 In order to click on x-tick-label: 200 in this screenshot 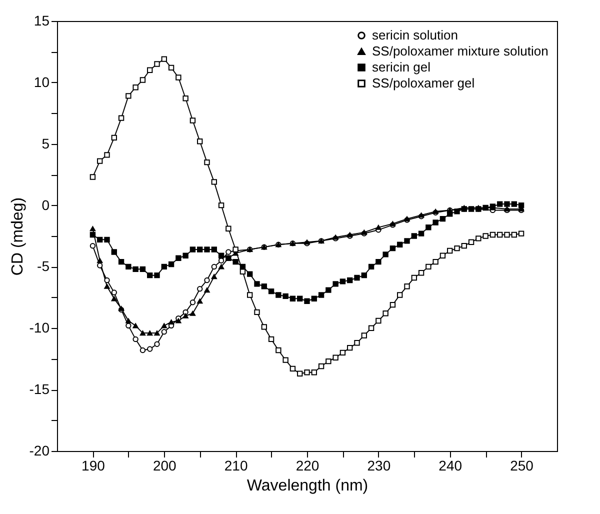, I will do `click(164, 466)`.